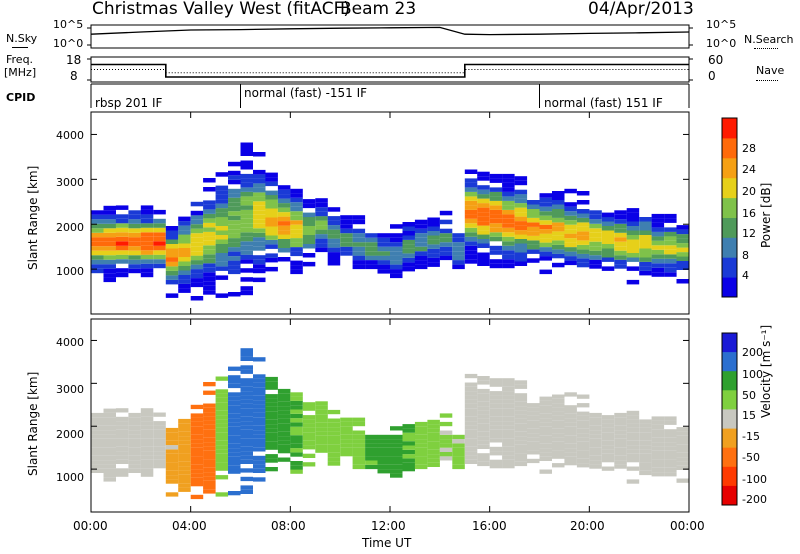  Describe the element at coordinates (21, 97) in the screenshot. I see `cpid-label: CPID` at that location.